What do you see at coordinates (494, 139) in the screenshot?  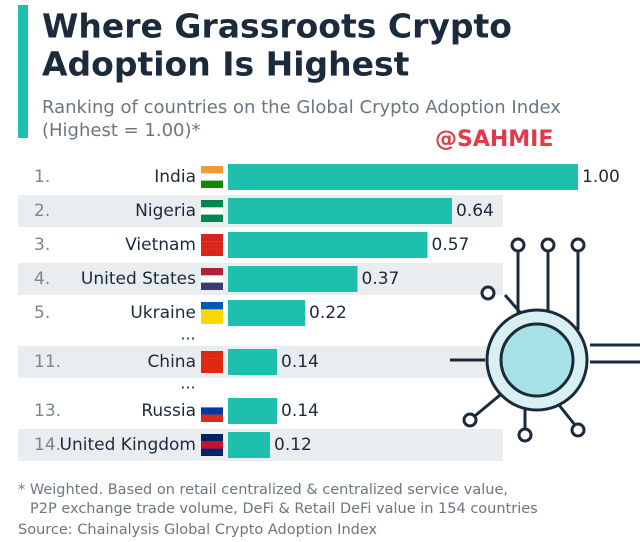 I see `watermark: @SAHMIE` at bounding box center [494, 139].